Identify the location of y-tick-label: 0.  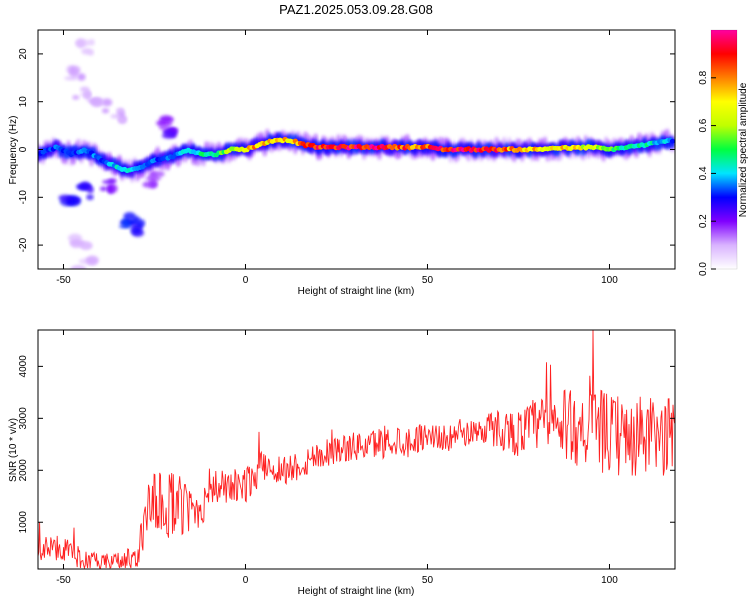
(23, 149).